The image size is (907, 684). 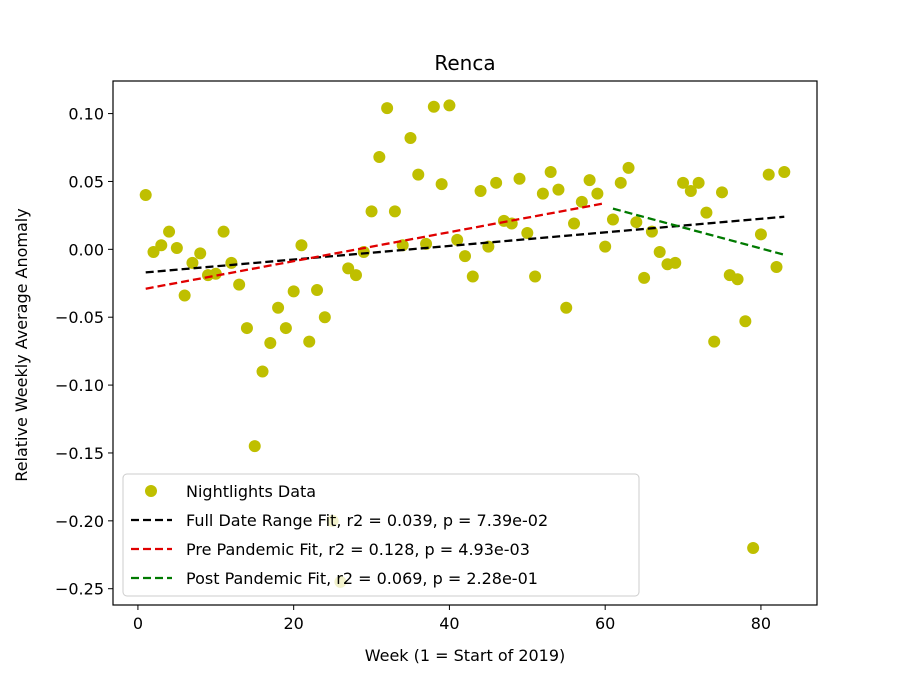 What do you see at coordinates (605, 623) in the screenshot?
I see `x-tick-label: 60` at bounding box center [605, 623].